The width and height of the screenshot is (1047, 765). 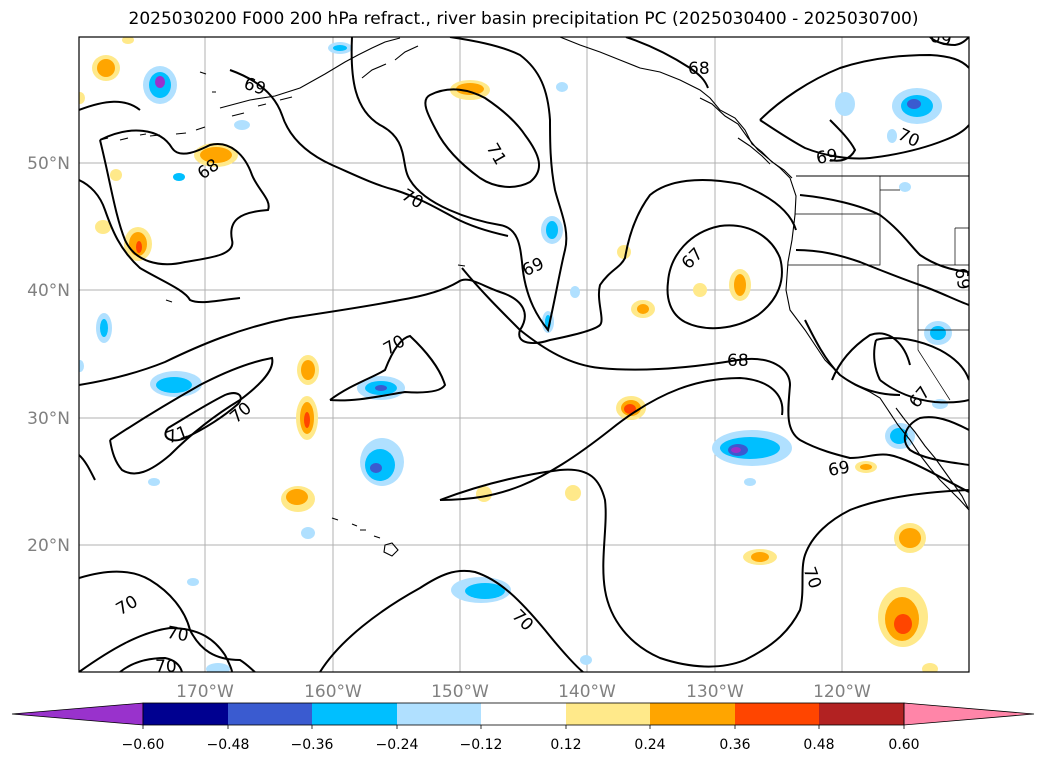 I want to click on alaska-coast, so click(x=284, y=87).